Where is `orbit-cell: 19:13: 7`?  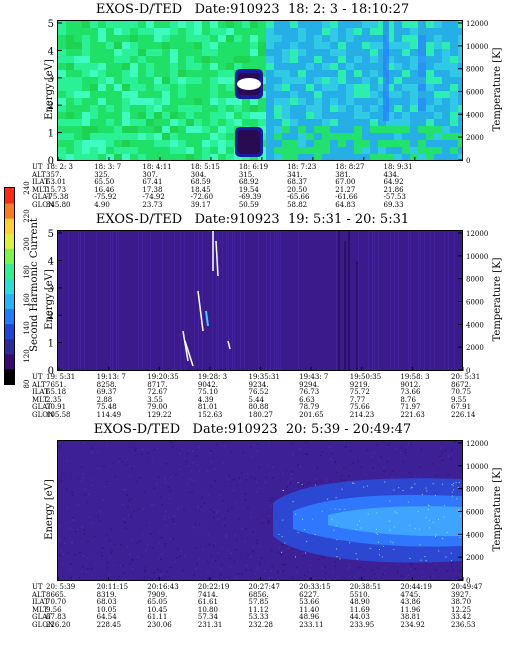
orbit-cell: 19:13: 7 is located at coordinates (111, 377).